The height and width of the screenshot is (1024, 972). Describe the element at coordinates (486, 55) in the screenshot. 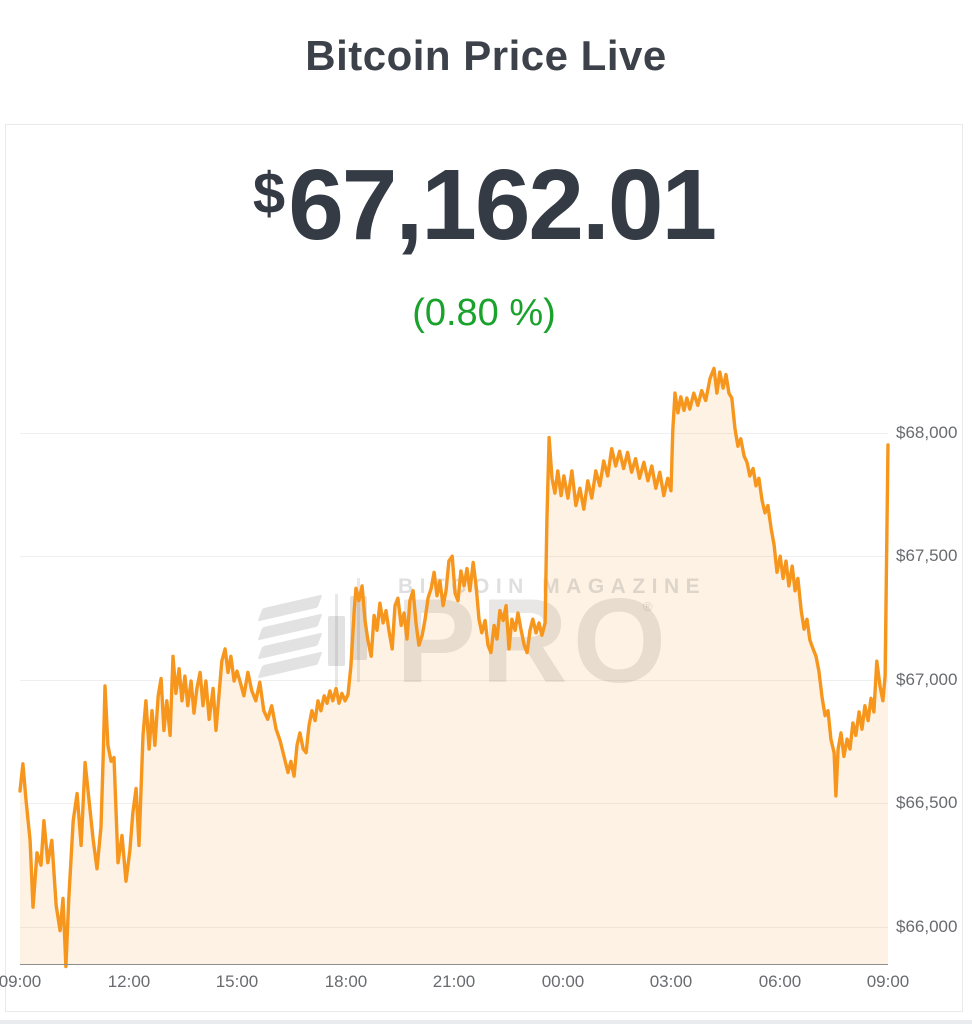

I see `page-title: Bitcoin Price Live` at that location.